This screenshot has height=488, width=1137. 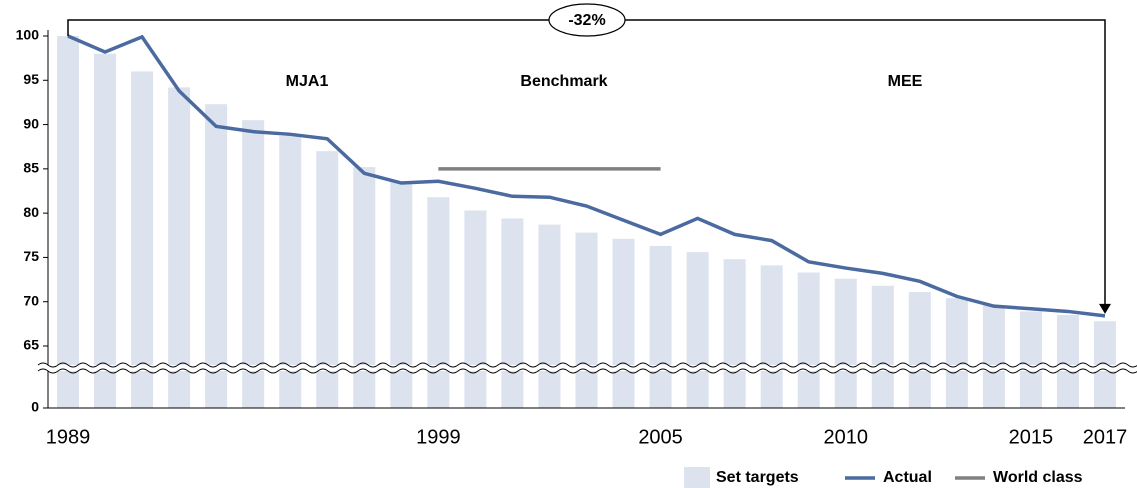 I want to click on y-tick-label: 80, so click(x=31, y=212).